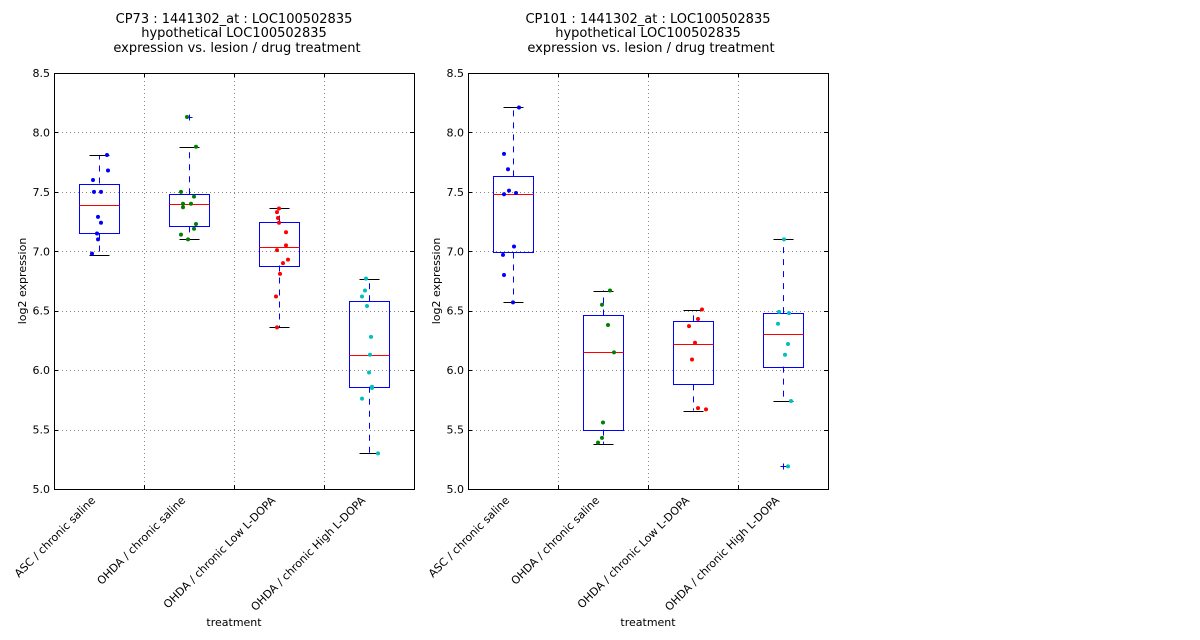  Describe the element at coordinates (234, 19) in the screenshot. I see `chart-title-line-1: CP73 : 1441302_at : LOC100502835` at that location.